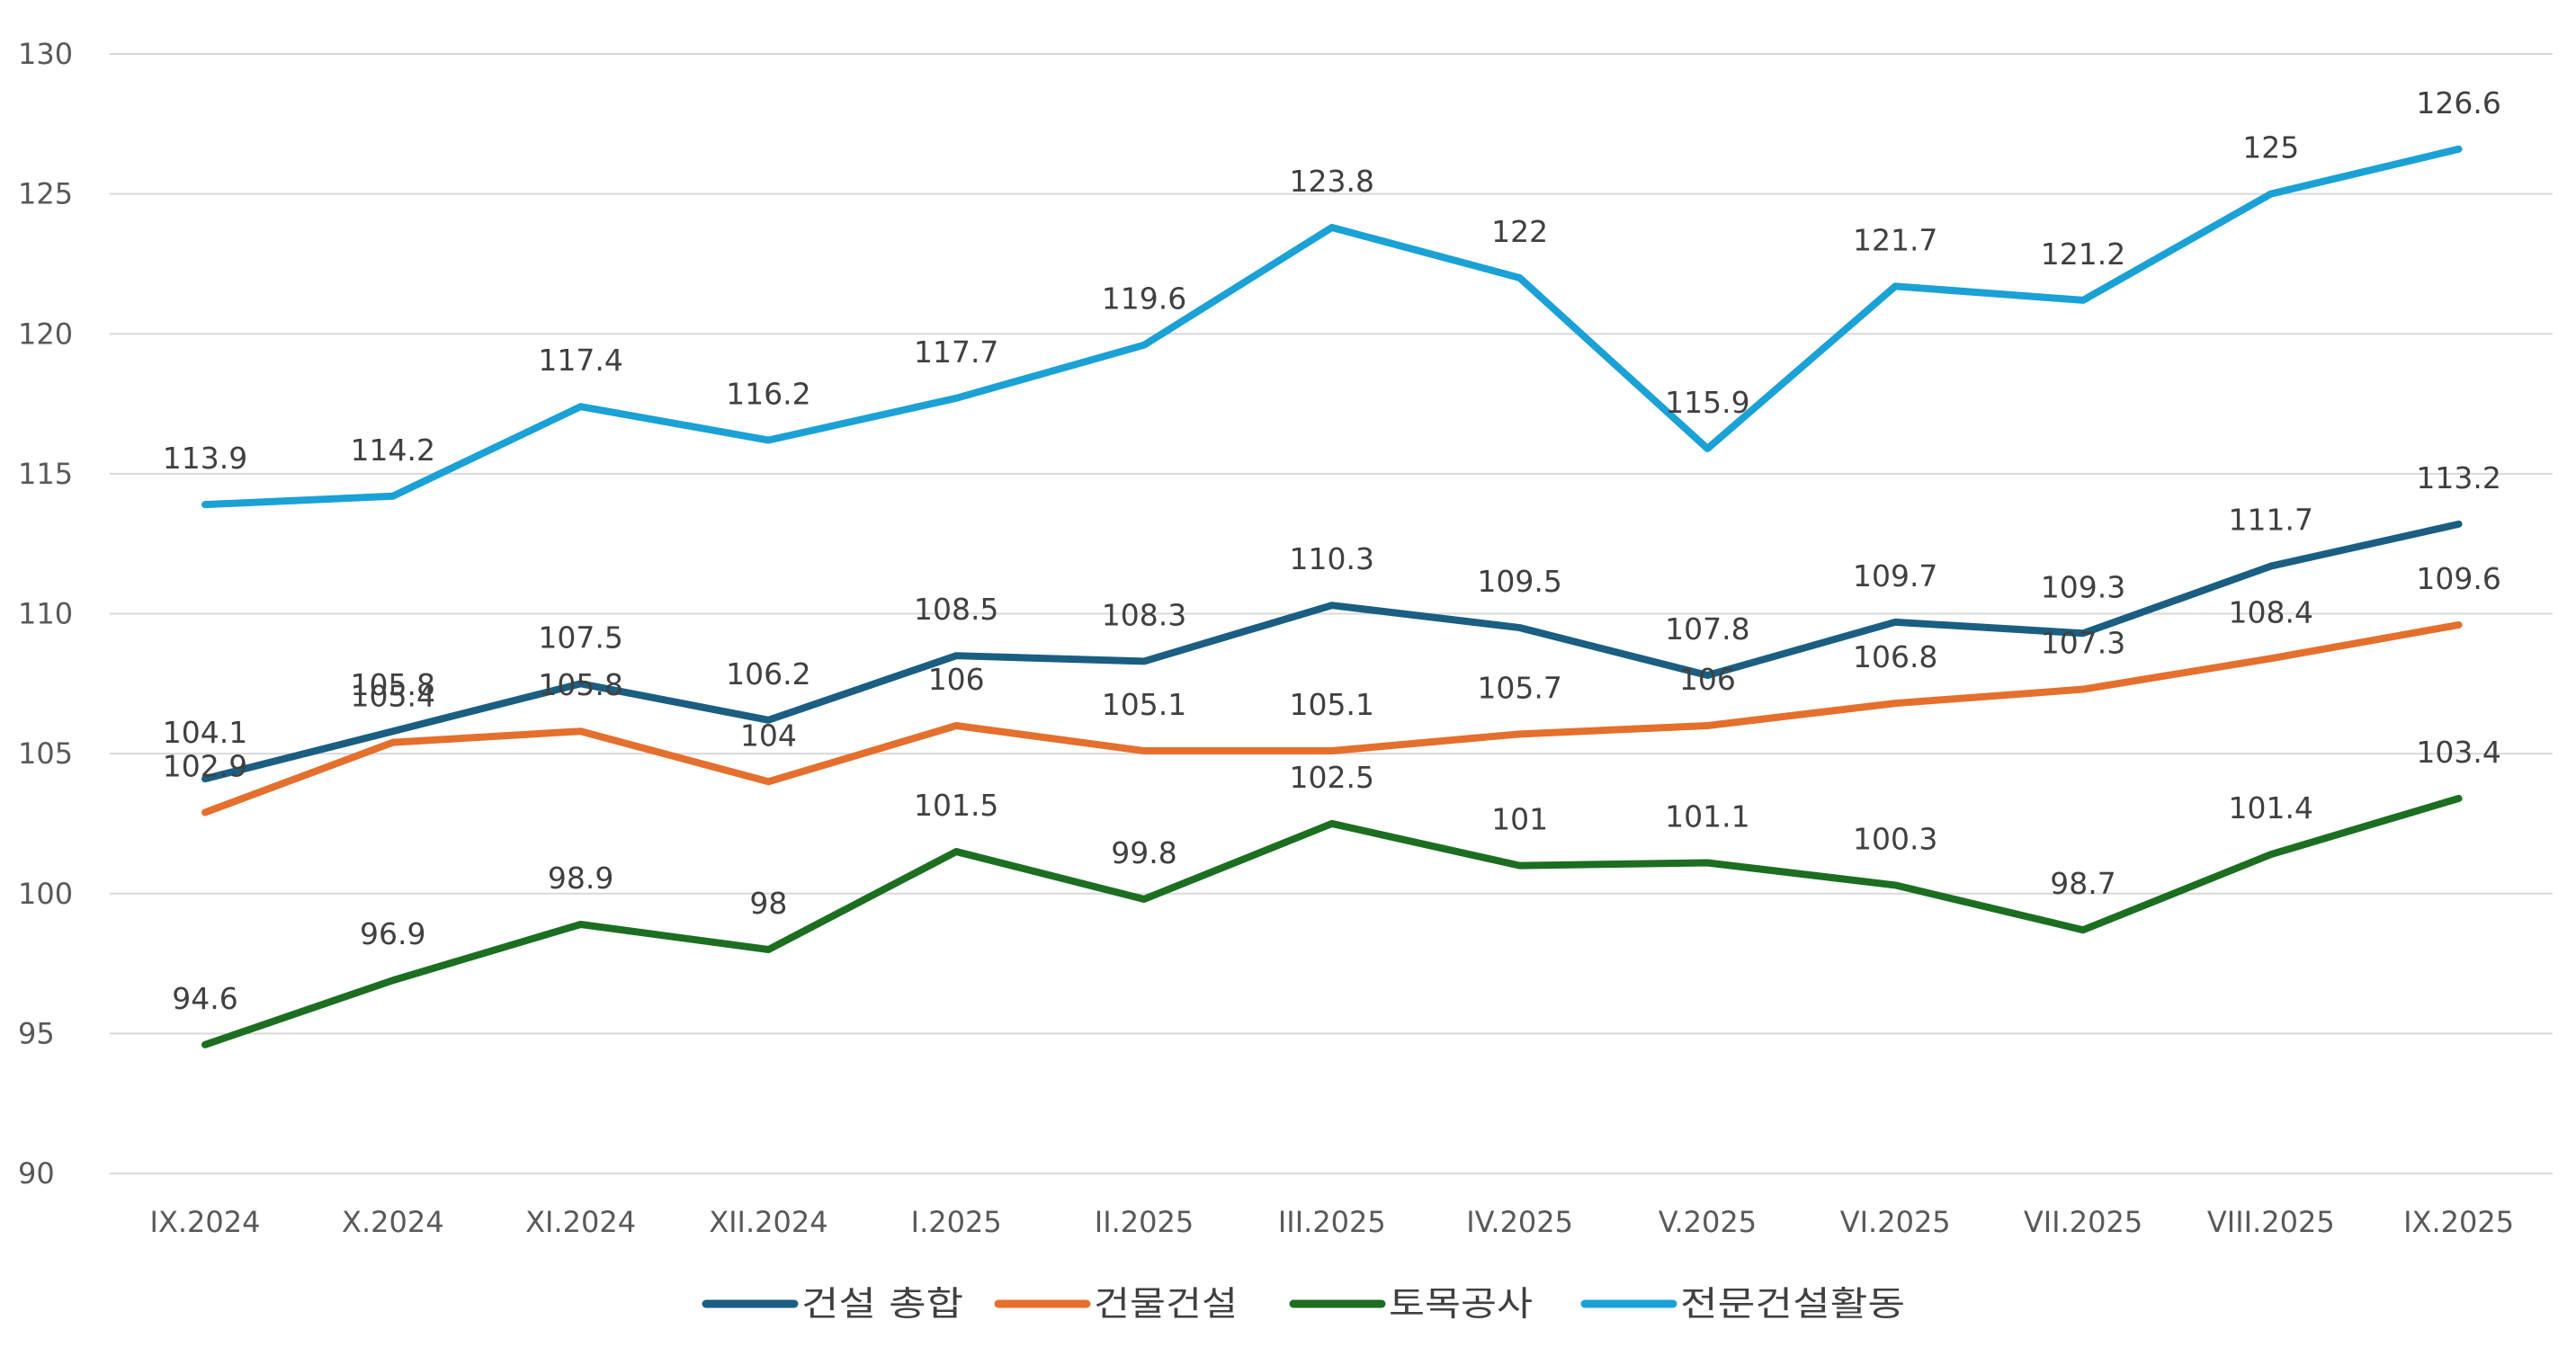  Describe the element at coordinates (1144, 614) in the screenshot. I see `data-label: 108.3` at that location.